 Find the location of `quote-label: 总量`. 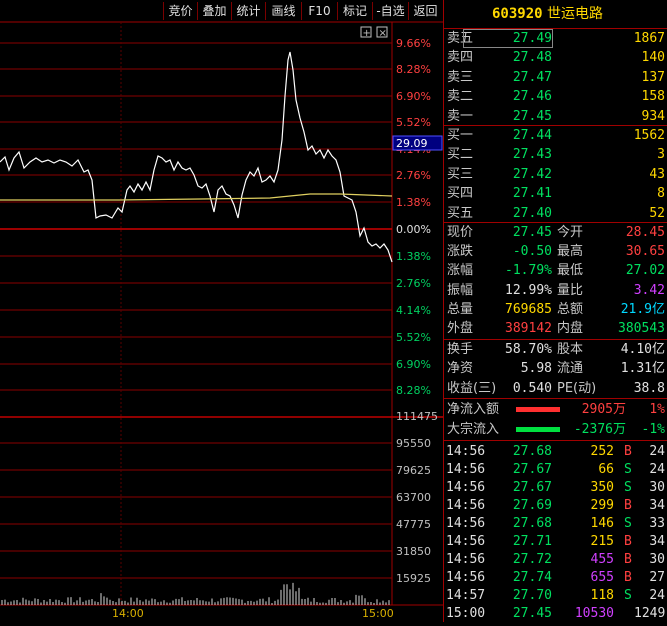

quote-label: 总量 is located at coordinates (460, 309).